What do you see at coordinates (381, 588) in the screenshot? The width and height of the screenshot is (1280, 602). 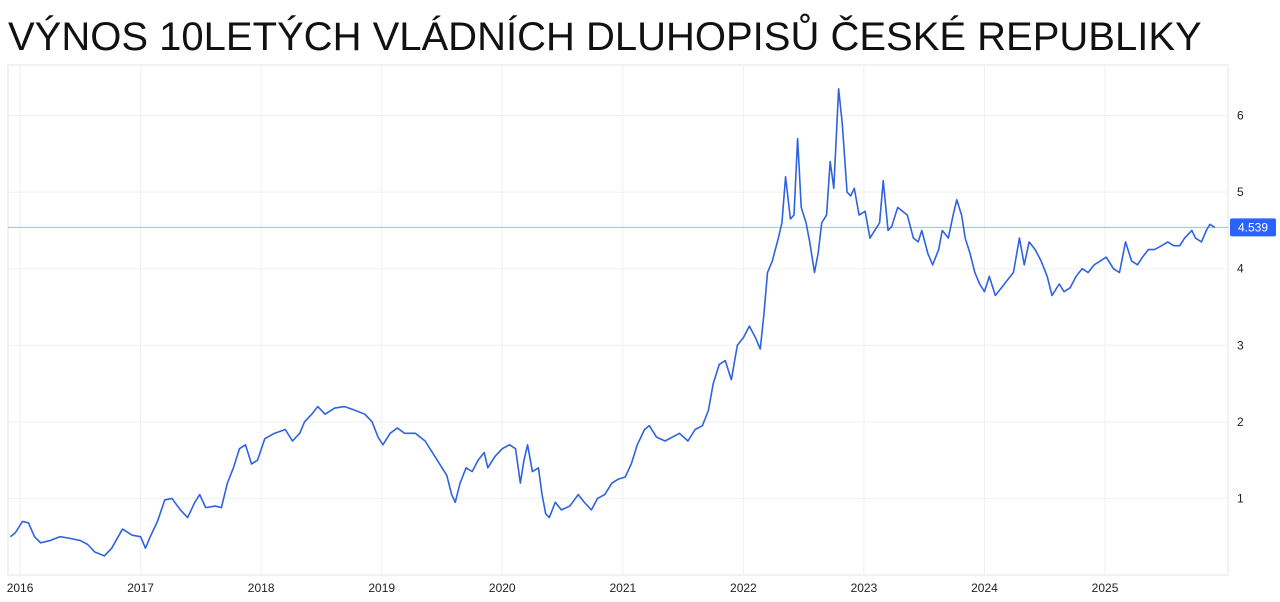 I see `x-tick-label: 2019` at bounding box center [381, 588].